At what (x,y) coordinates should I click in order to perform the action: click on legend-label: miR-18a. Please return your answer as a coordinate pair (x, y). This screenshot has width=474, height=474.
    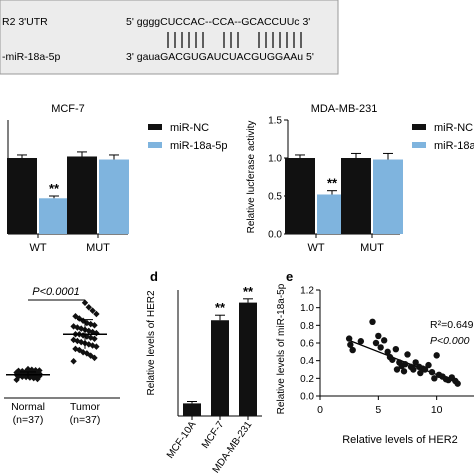
    Looking at the image, I should click on (454, 146).